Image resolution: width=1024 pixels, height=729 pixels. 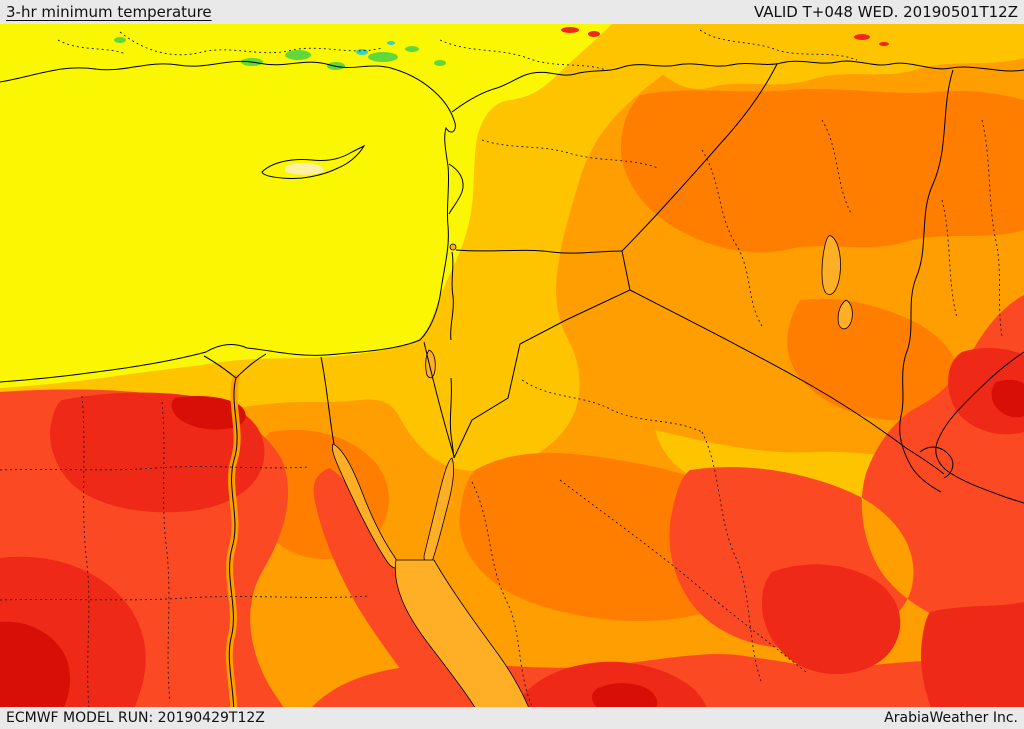 What do you see at coordinates (366, 506) in the screenshot?
I see `gulf-of-suez` at bounding box center [366, 506].